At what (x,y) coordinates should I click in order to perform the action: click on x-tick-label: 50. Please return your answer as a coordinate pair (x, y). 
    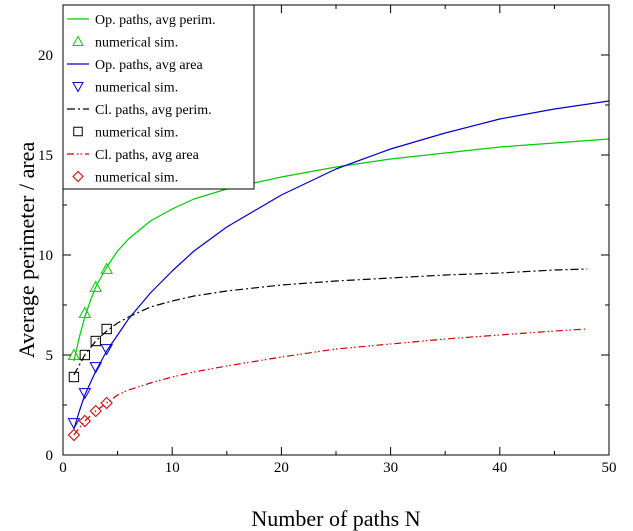
    Looking at the image, I should click on (609, 468).